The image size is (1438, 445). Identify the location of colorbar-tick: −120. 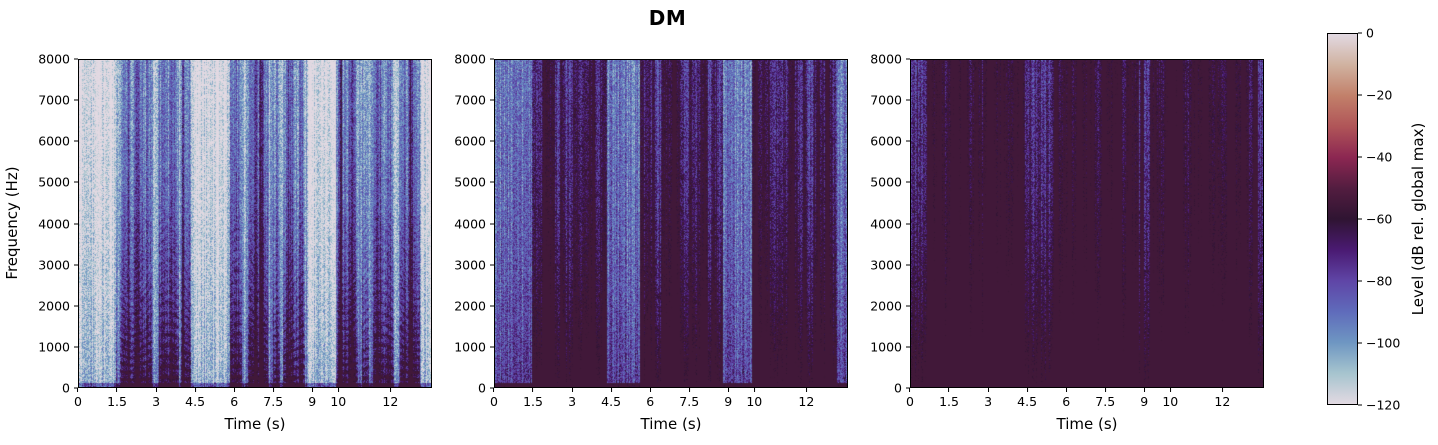
(1379, 405).